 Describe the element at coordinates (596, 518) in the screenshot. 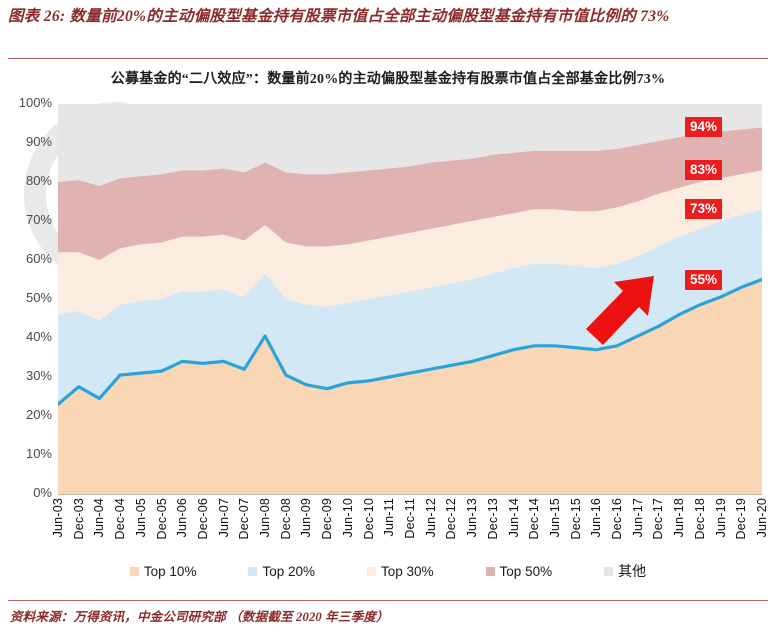

I see `x-axis-tick: Jun-16` at that location.